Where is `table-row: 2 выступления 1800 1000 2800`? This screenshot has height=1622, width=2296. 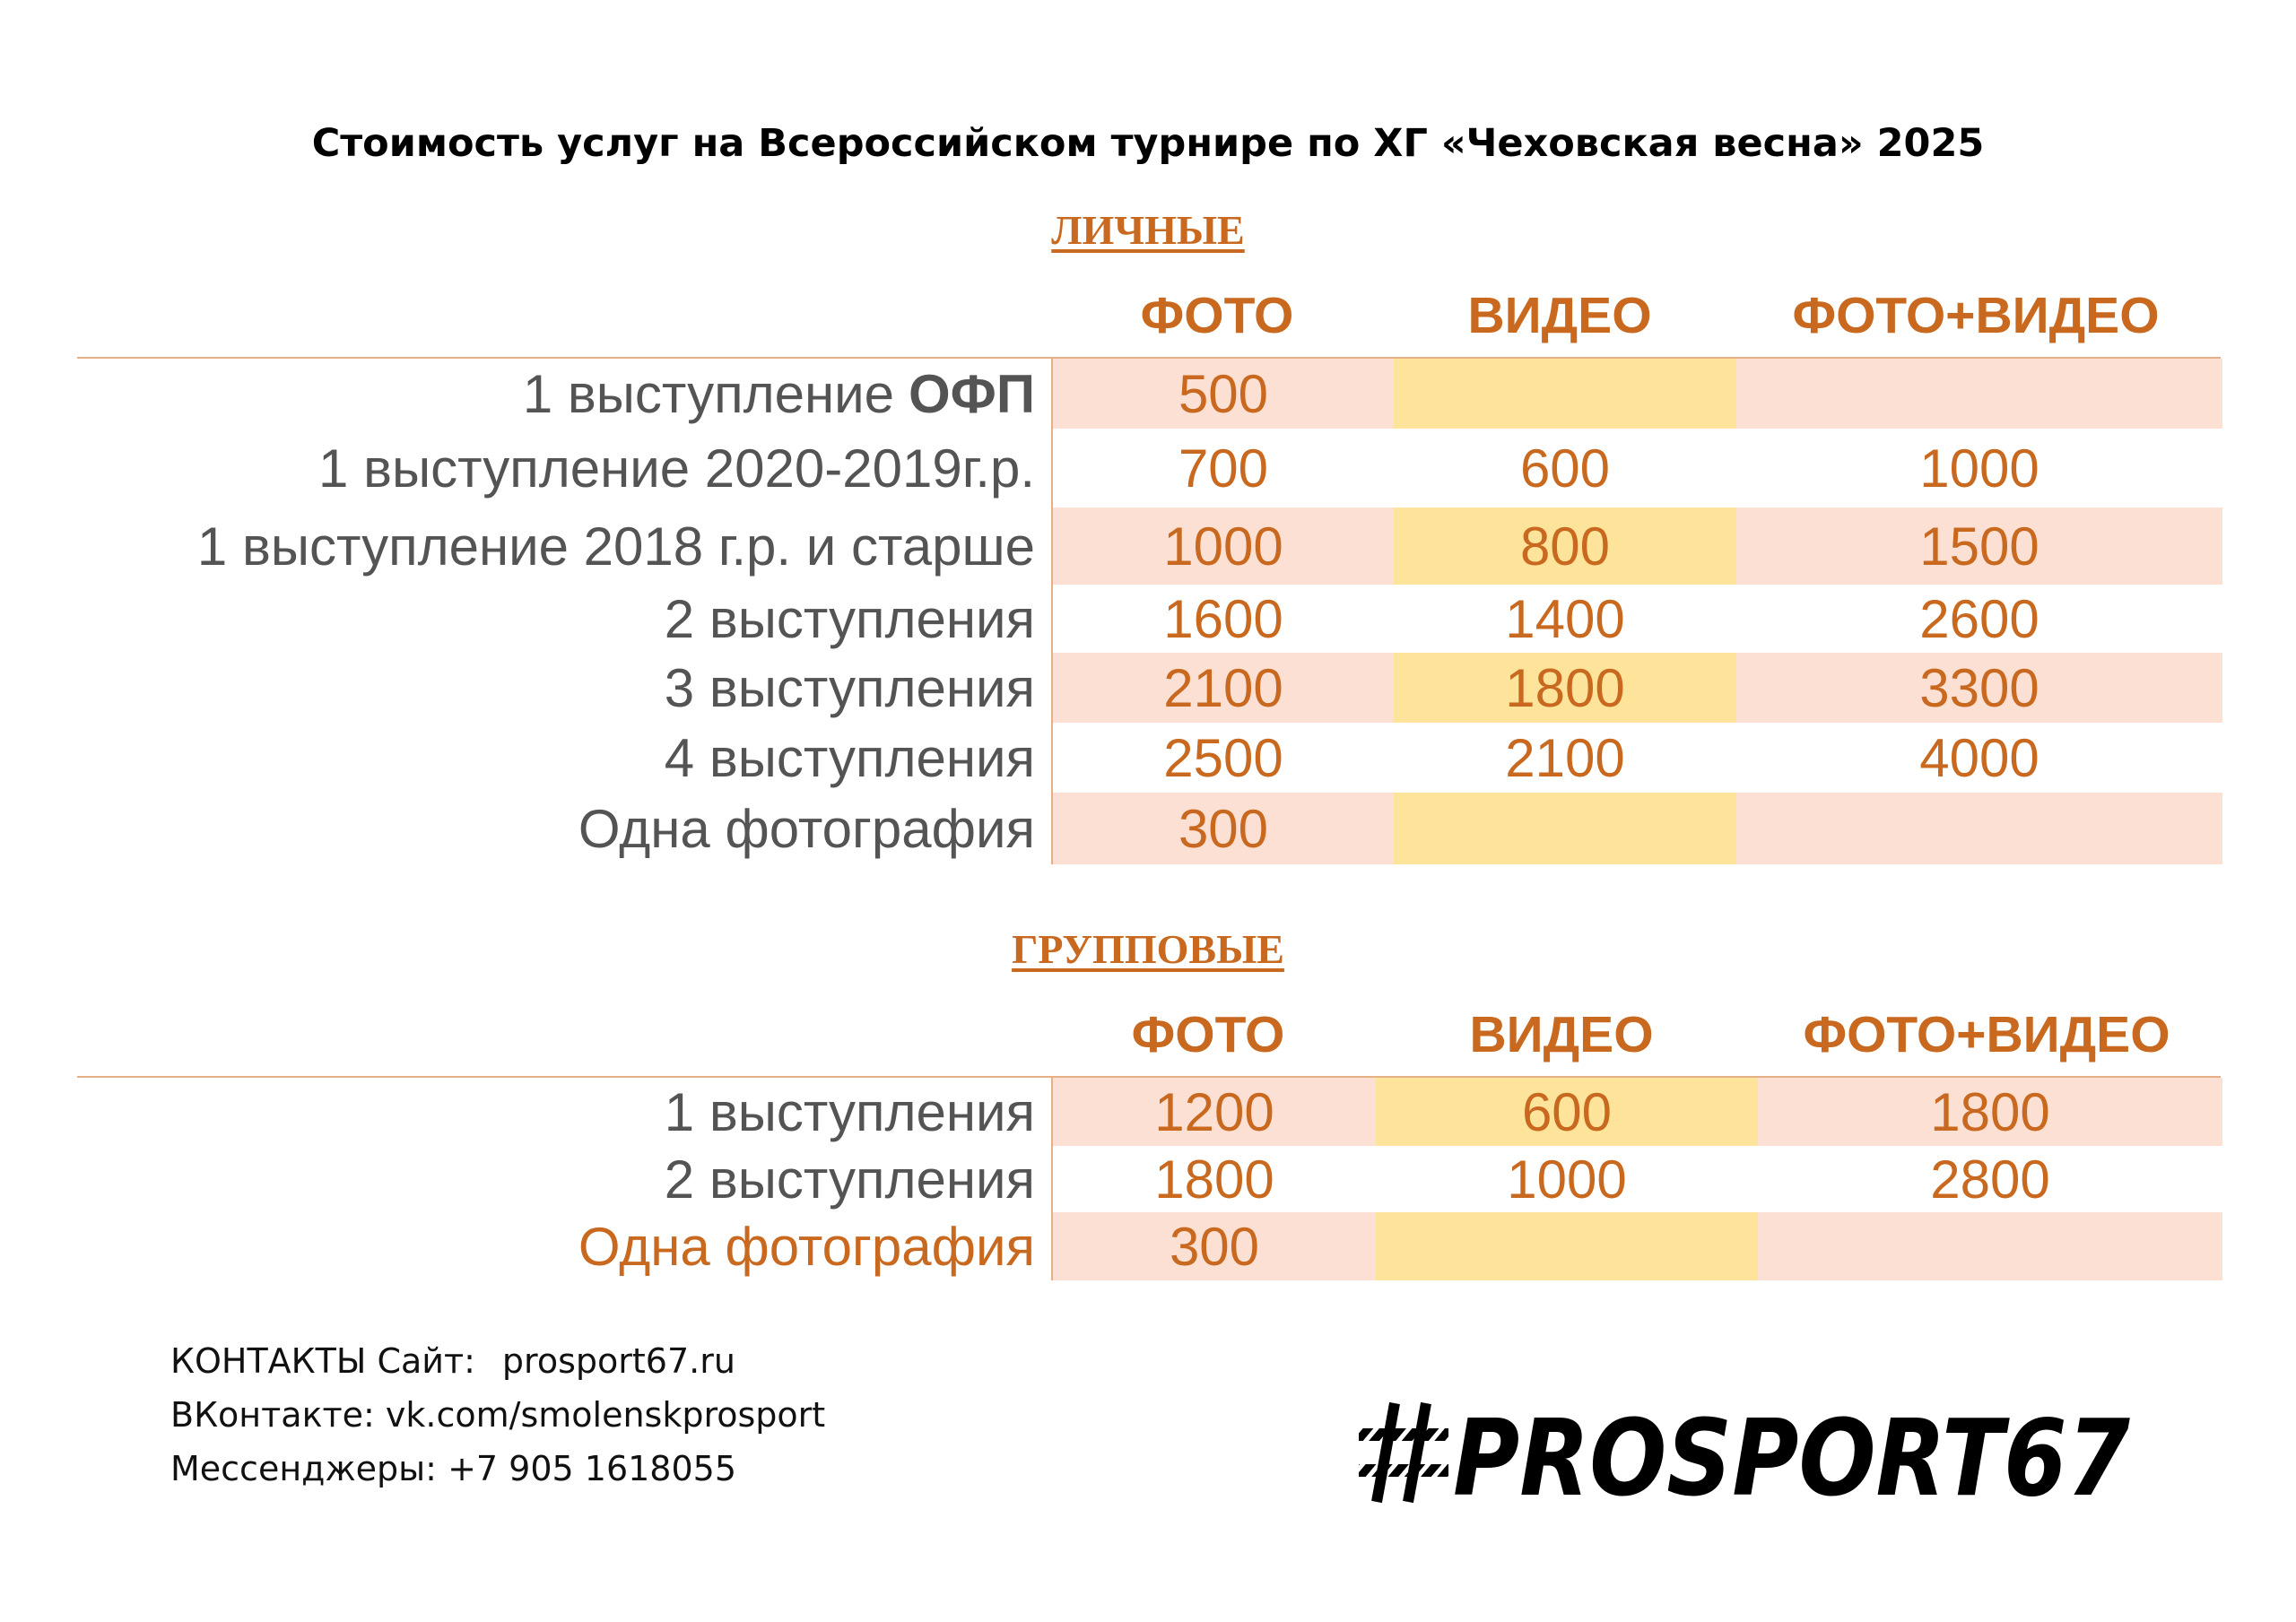
table-row: 2 выступления 1800 1000 2800 is located at coordinates (1149, 1179).